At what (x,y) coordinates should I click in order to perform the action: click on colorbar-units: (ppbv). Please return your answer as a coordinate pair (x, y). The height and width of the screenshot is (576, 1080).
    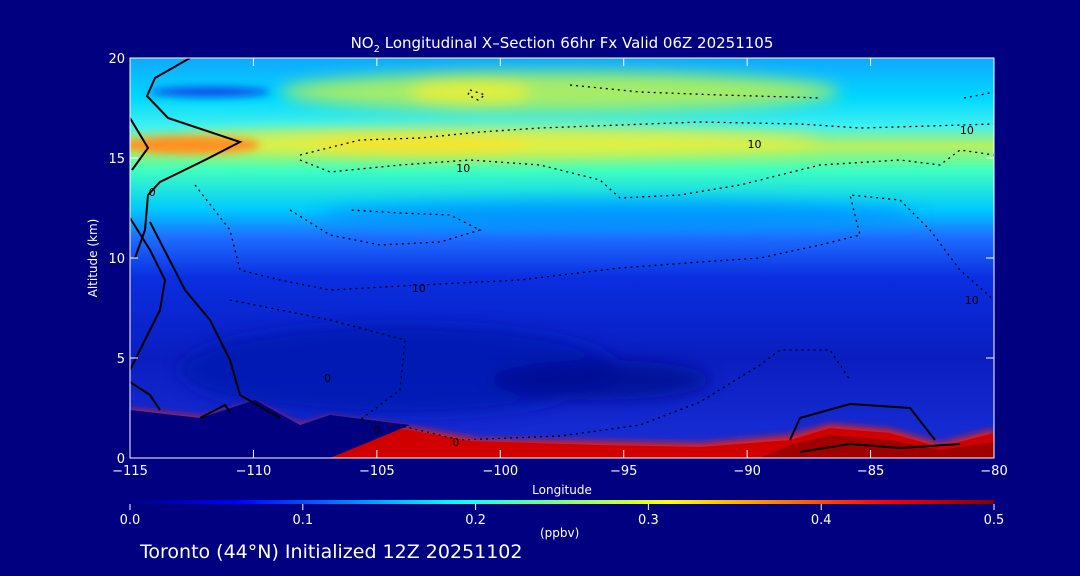
    Looking at the image, I should click on (560, 533).